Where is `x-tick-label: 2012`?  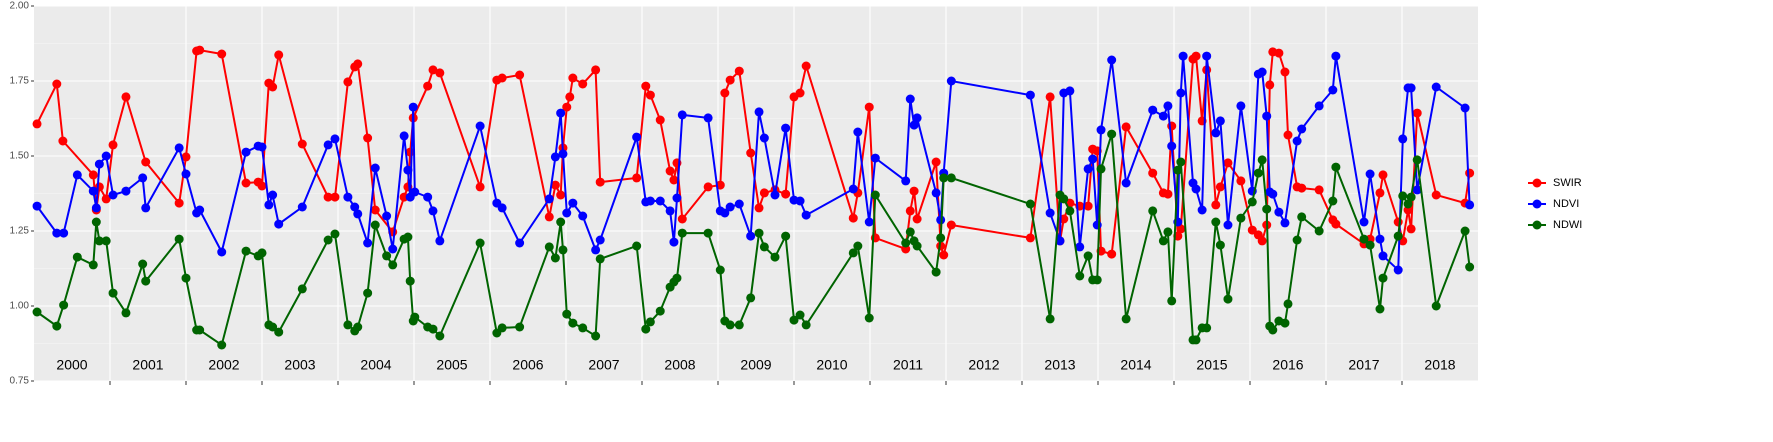
x-tick-label: 2012 is located at coordinates (983, 365).